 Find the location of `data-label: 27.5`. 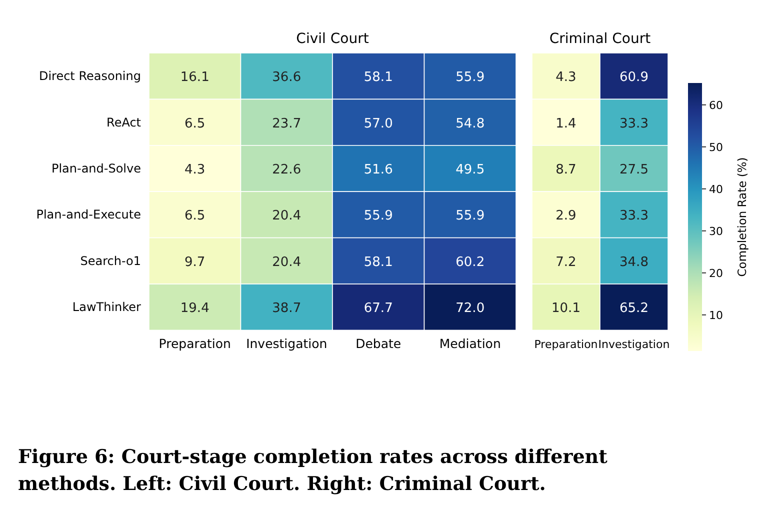

data-label: 27.5 is located at coordinates (634, 170).